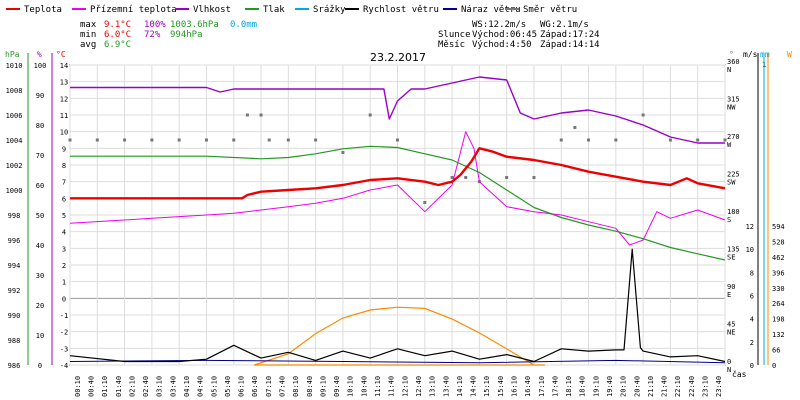  I want to click on stat-min-label: min, so click(88, 35).